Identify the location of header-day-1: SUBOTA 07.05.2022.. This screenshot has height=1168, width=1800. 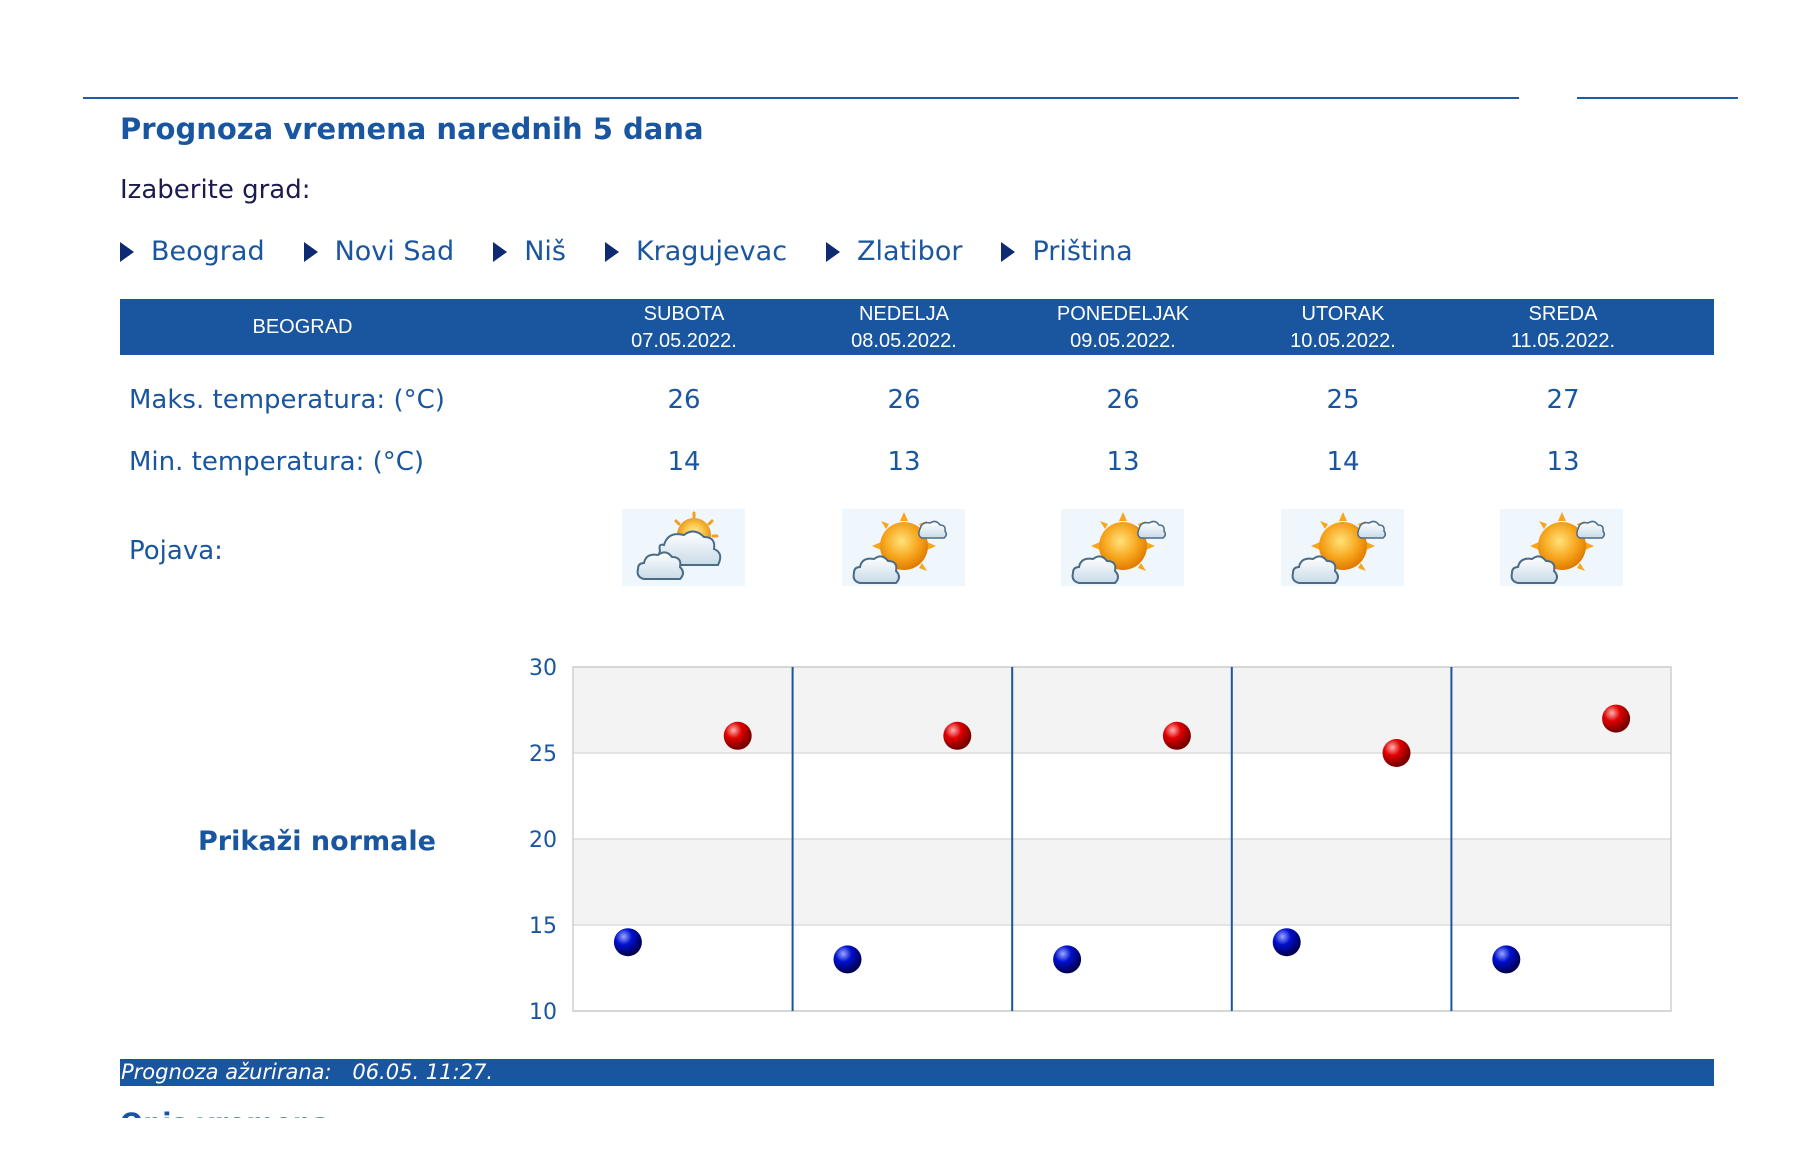
(684, 328).